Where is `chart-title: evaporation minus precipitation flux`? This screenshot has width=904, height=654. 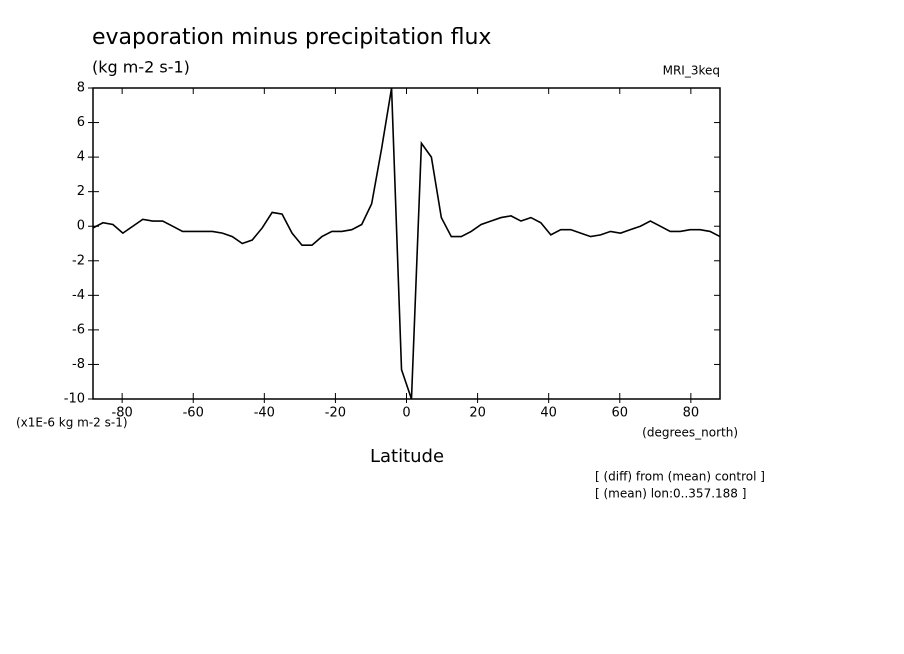 chart-title: evaporation minus precipitation flux is located at coordinates (291, 37).